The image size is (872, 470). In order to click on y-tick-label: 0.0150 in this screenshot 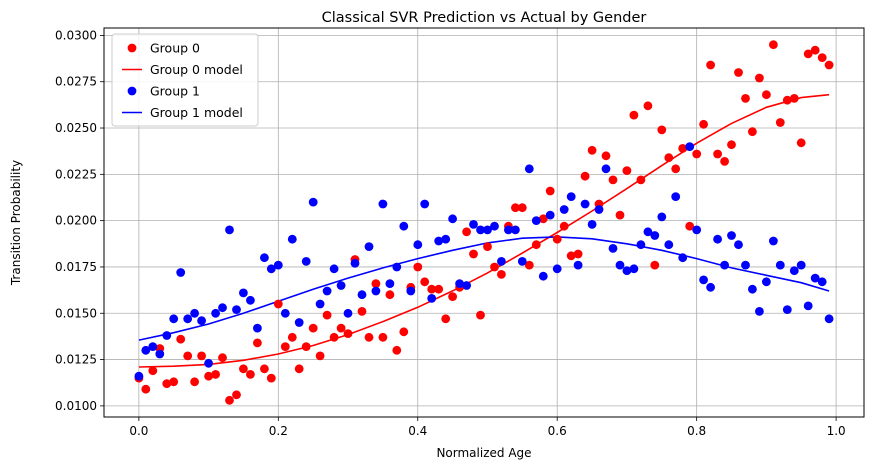, I will do `click(76, 313)`.